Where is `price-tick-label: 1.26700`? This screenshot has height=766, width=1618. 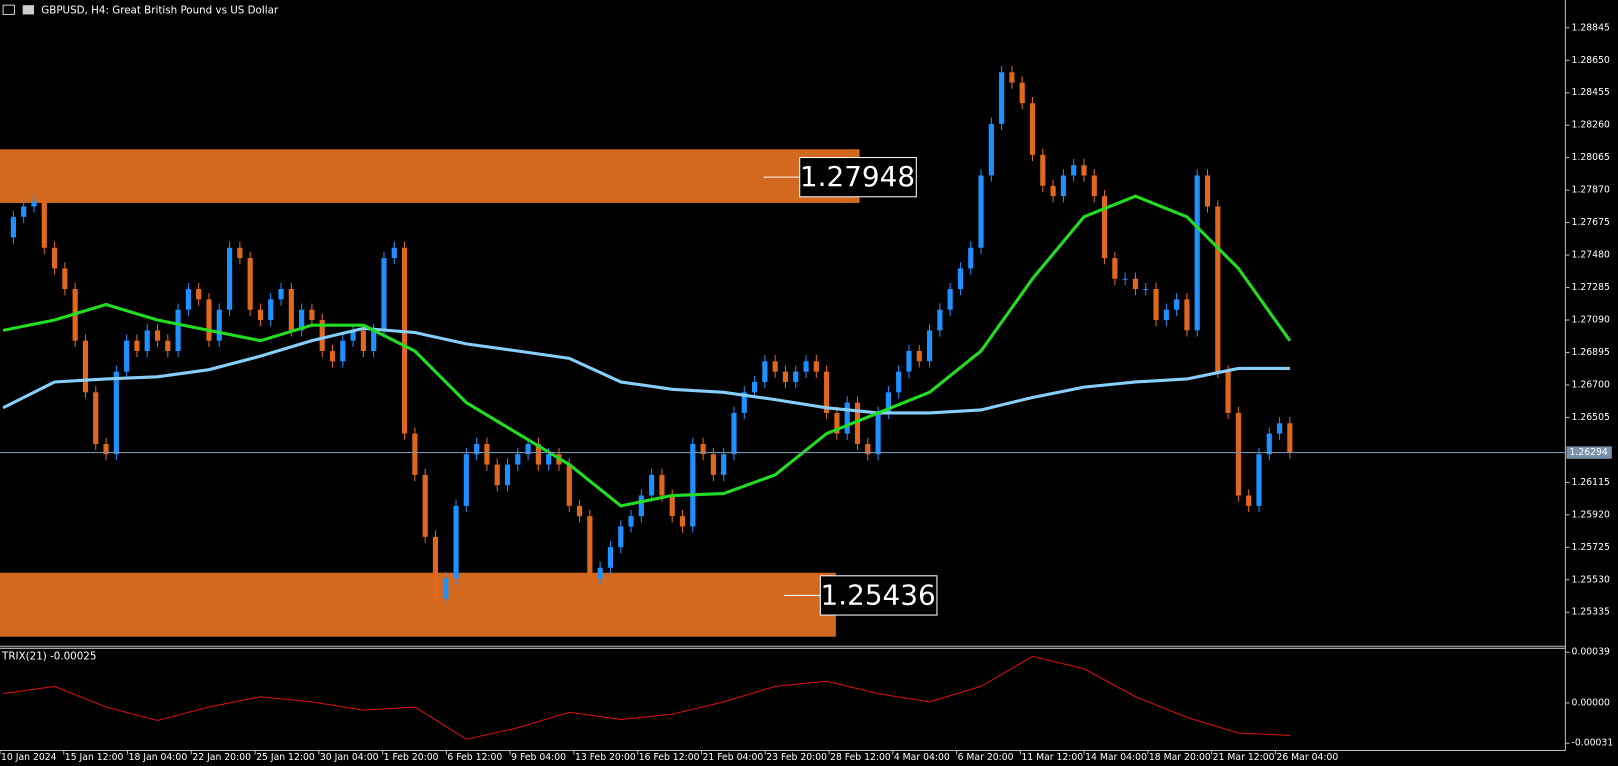 price-tick-label: 1.26700 is located at coordinates (1591, 384).